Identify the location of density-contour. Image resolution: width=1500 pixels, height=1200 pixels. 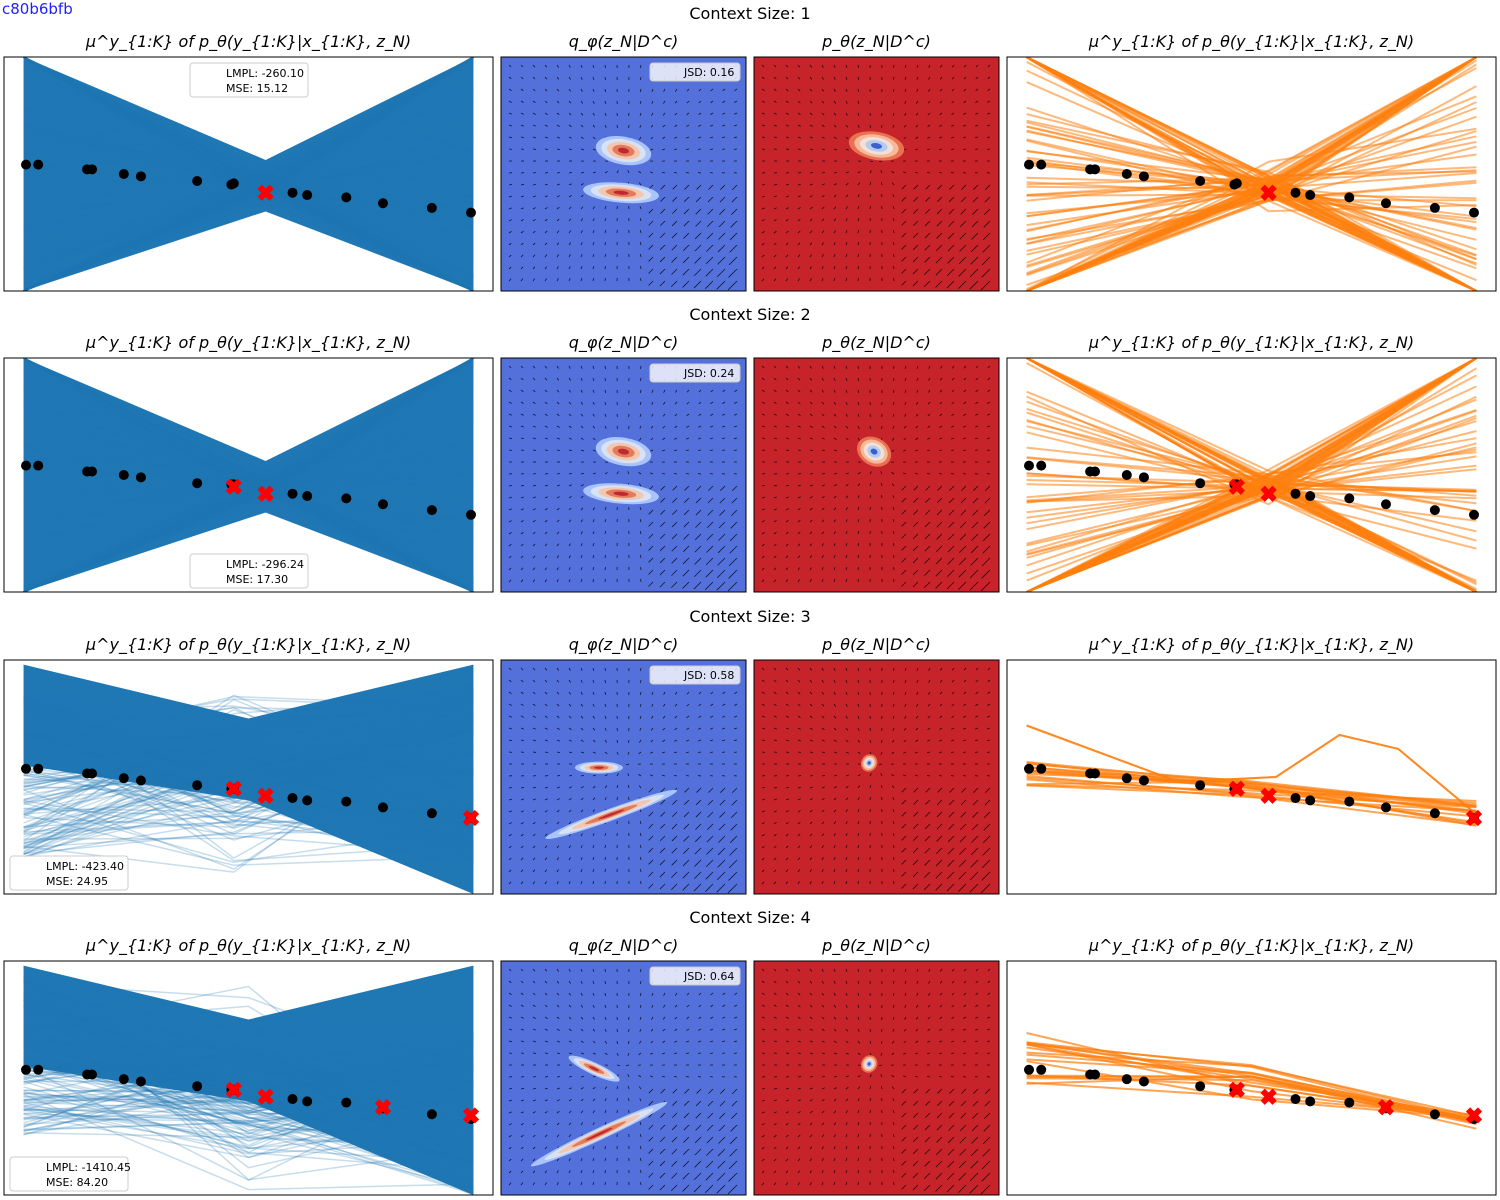
(869, 763).